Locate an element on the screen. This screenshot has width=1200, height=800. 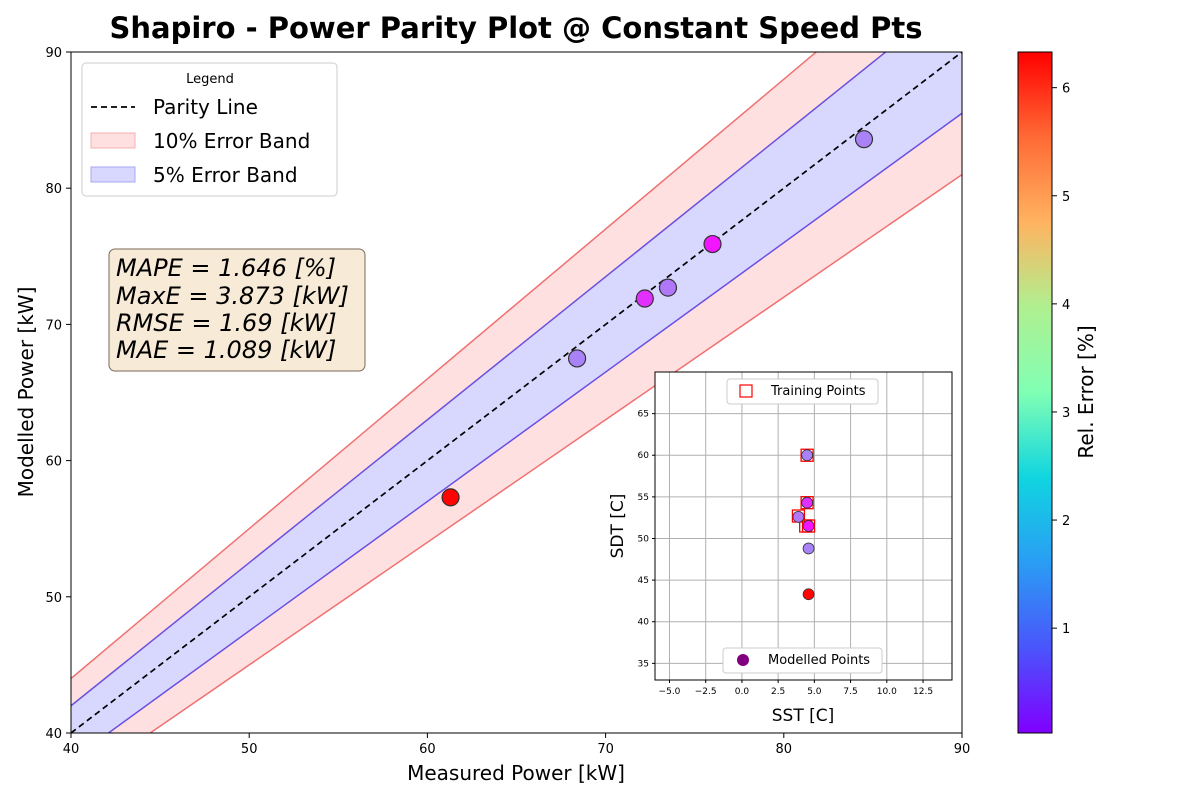
inset-x-tick-label: 7.5 is located at coordinates (850, 692).